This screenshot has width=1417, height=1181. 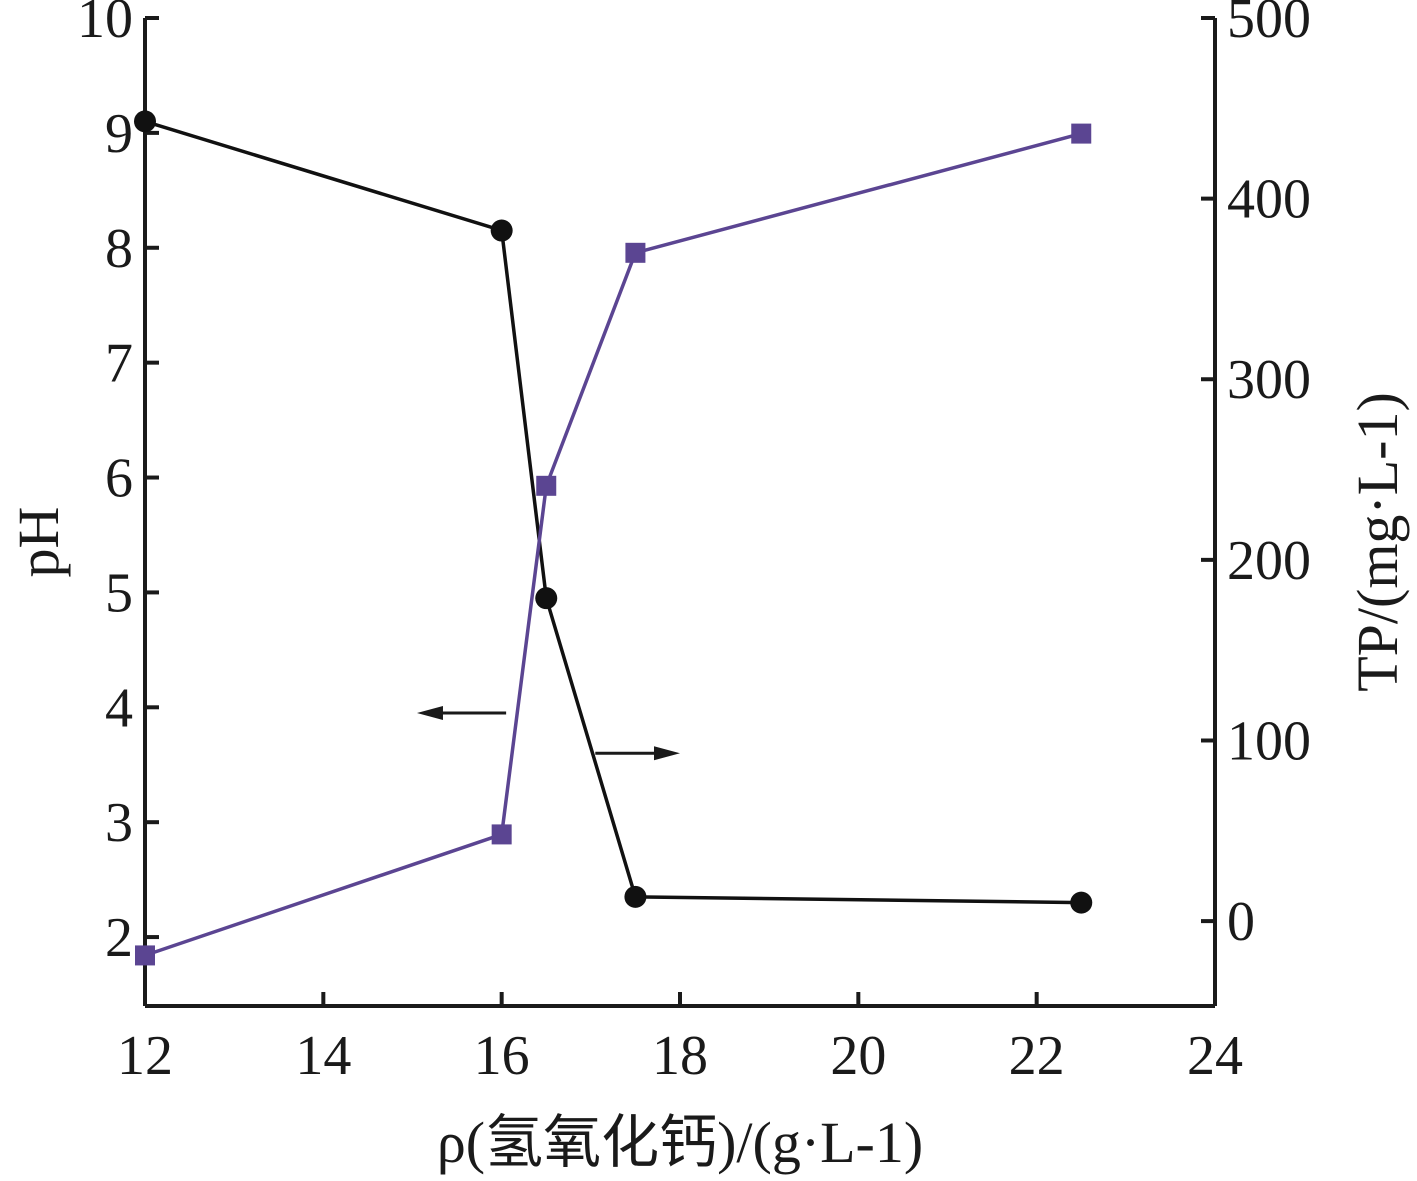 What do you see at coordinates (1215, 1056) in the screenshot?
I see `x-tick-label: 24` at bounding box center [1215, 1056].